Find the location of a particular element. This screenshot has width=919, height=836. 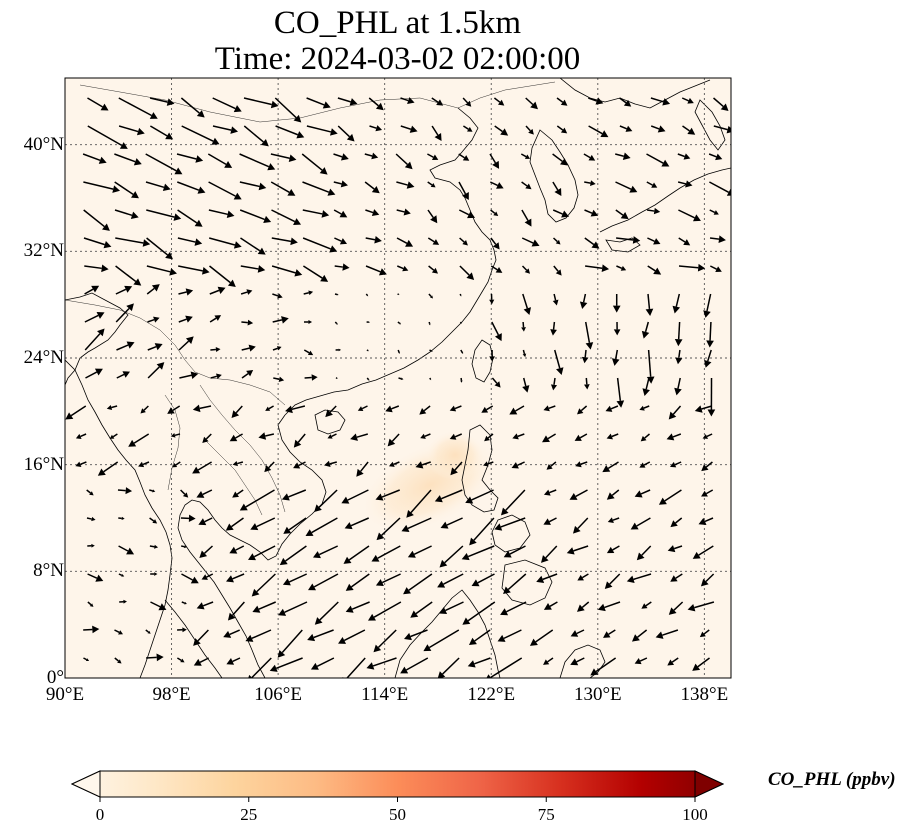

latitude-tick-label: 40°N is located at coordinates (43, 144).